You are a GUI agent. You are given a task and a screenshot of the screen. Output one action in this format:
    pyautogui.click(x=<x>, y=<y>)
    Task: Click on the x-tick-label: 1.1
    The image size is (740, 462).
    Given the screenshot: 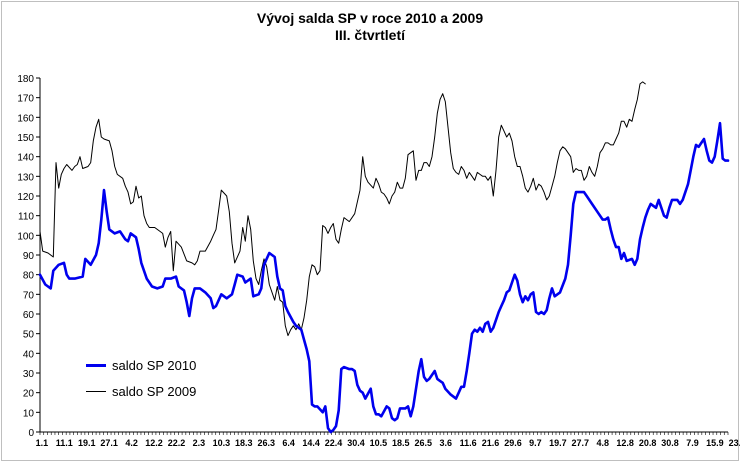 What is the action you would take?
    pyautogui.click(x=42, y=443)
    